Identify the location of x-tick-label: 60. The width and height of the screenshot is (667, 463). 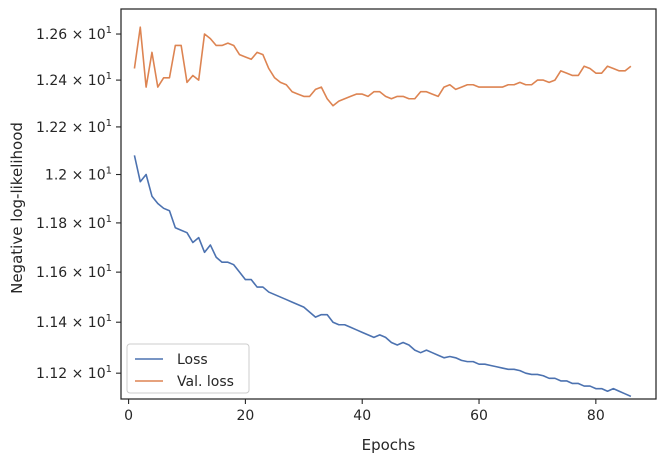
(479, 416).